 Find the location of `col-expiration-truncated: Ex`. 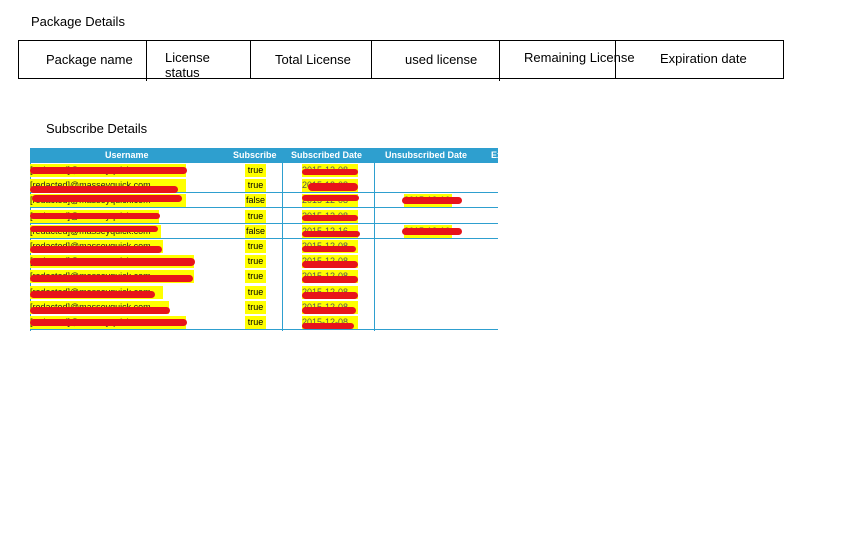

col-expiration-truncated: Ex is located at coordinates (494, 155).